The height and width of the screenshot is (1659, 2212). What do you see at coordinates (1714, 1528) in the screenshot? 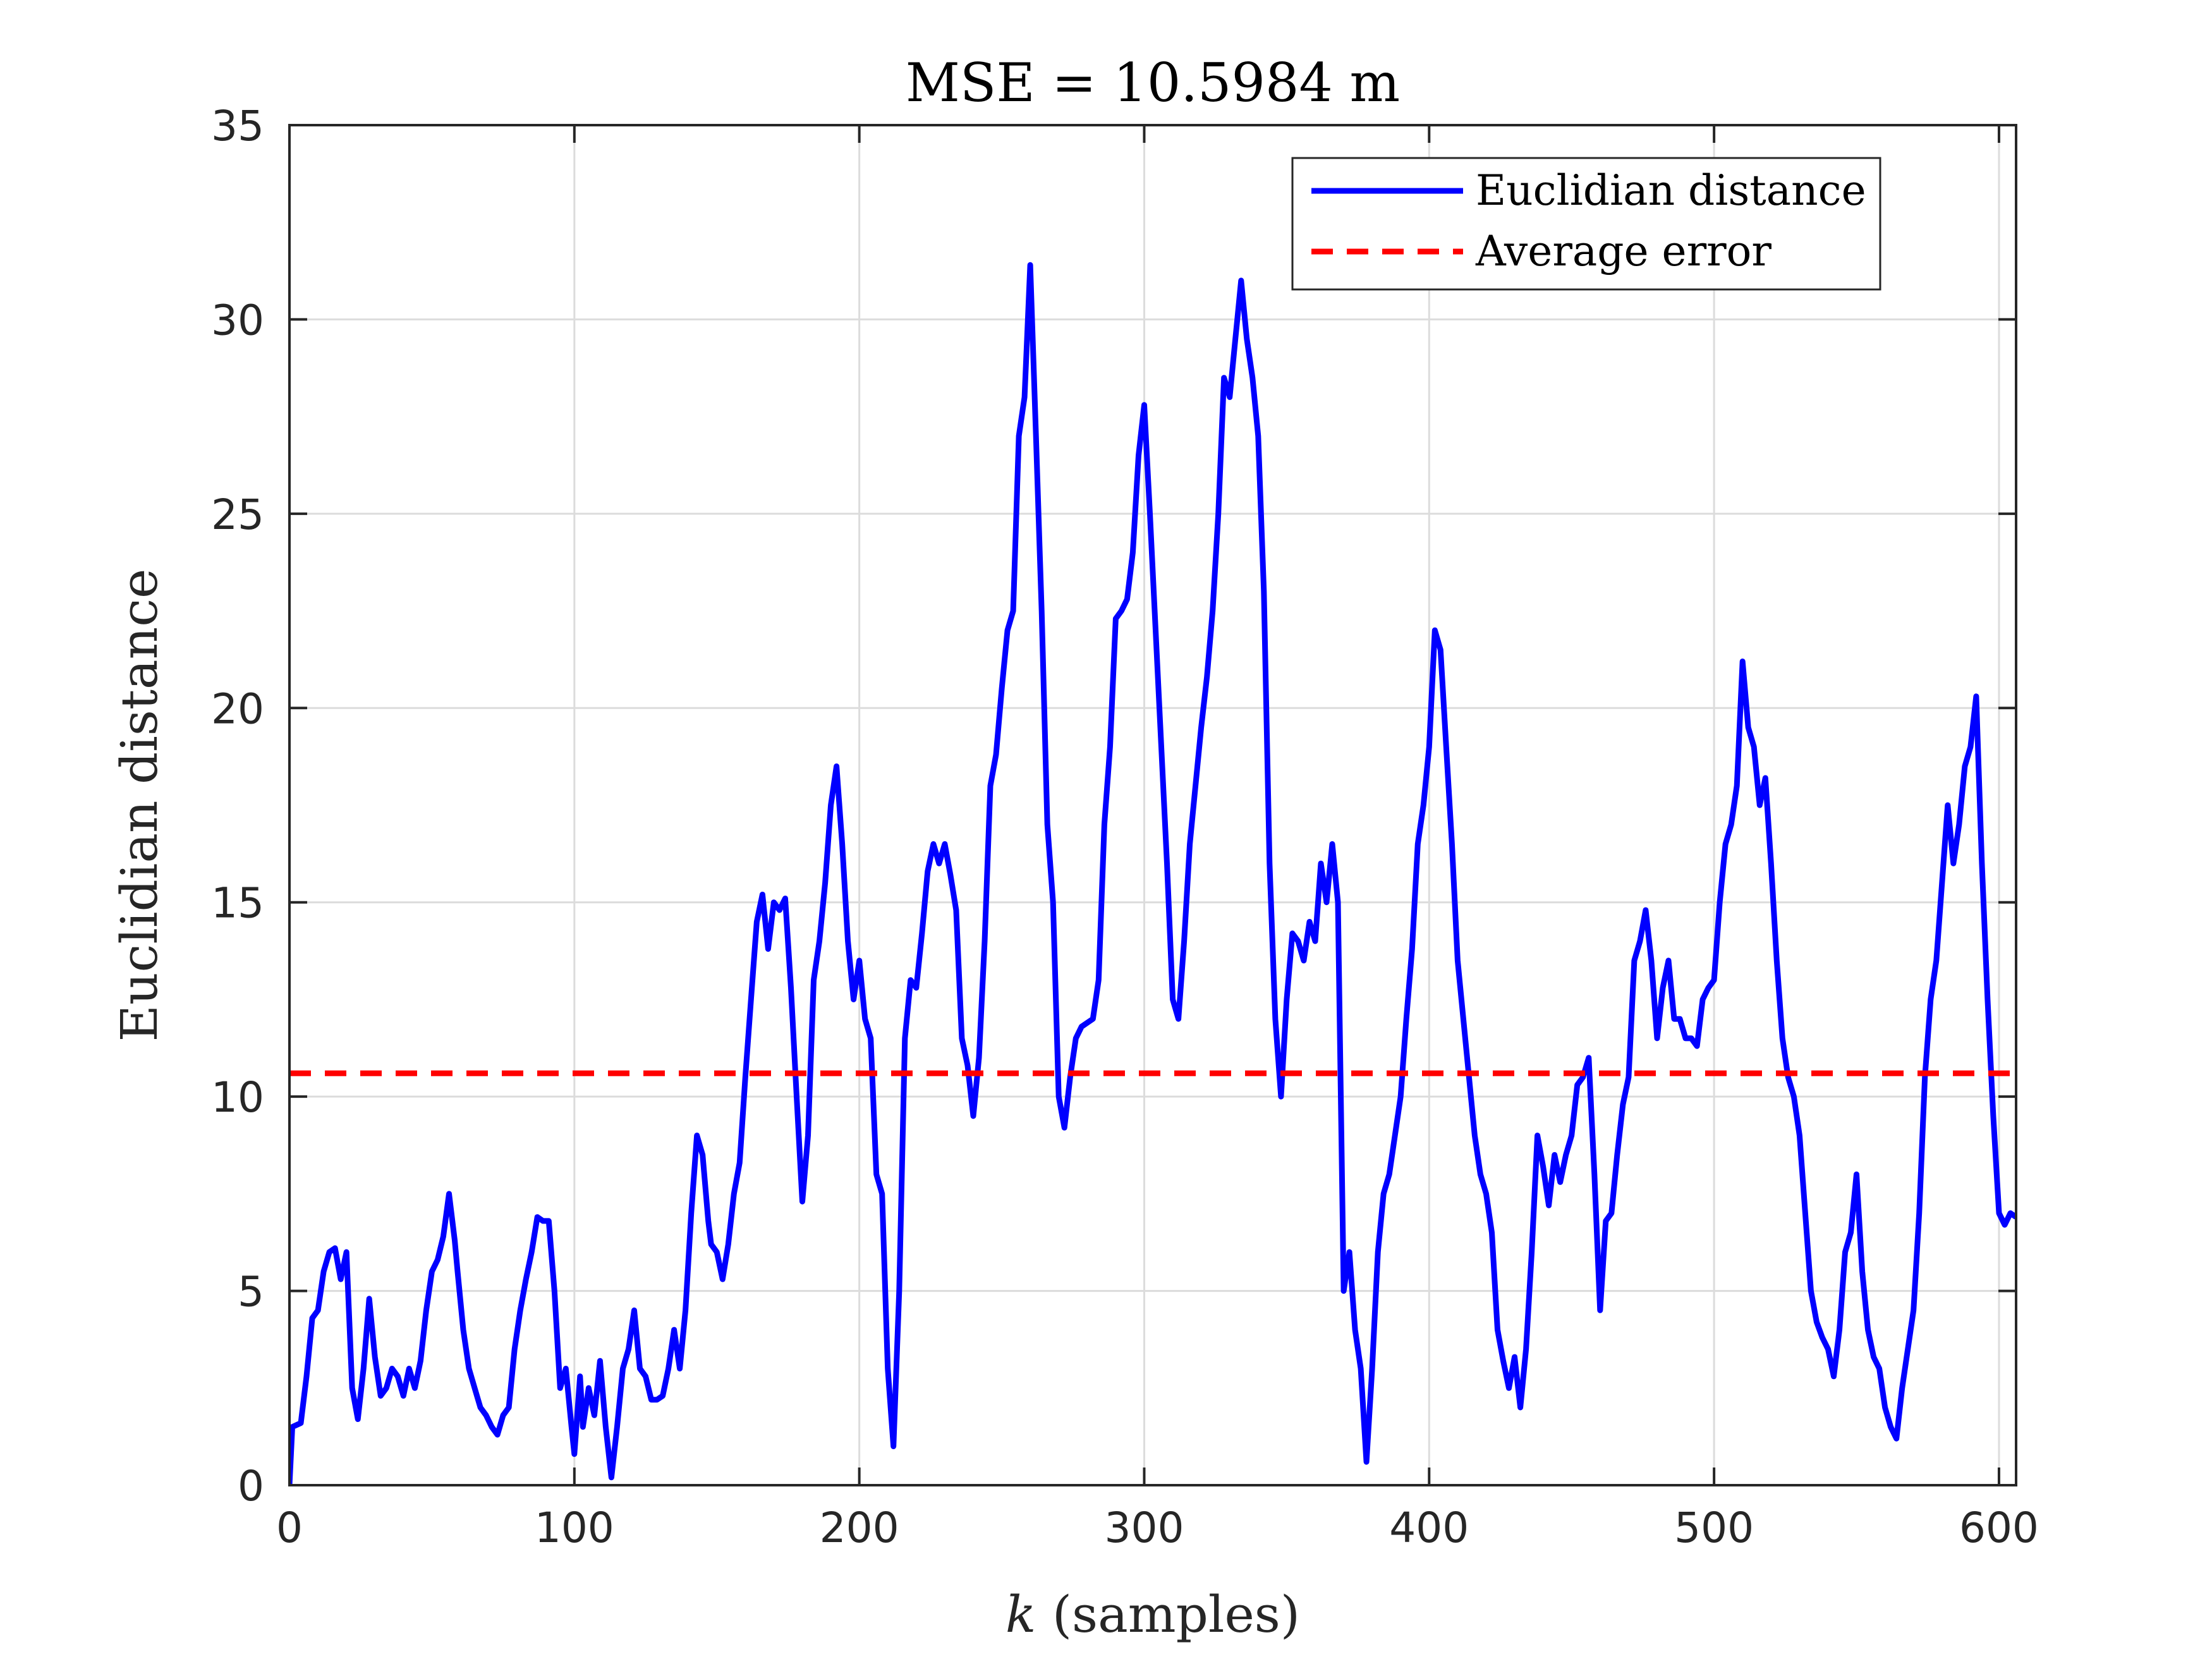
I see `x-tick-label: 500` at bounding box center [1714, 1528].